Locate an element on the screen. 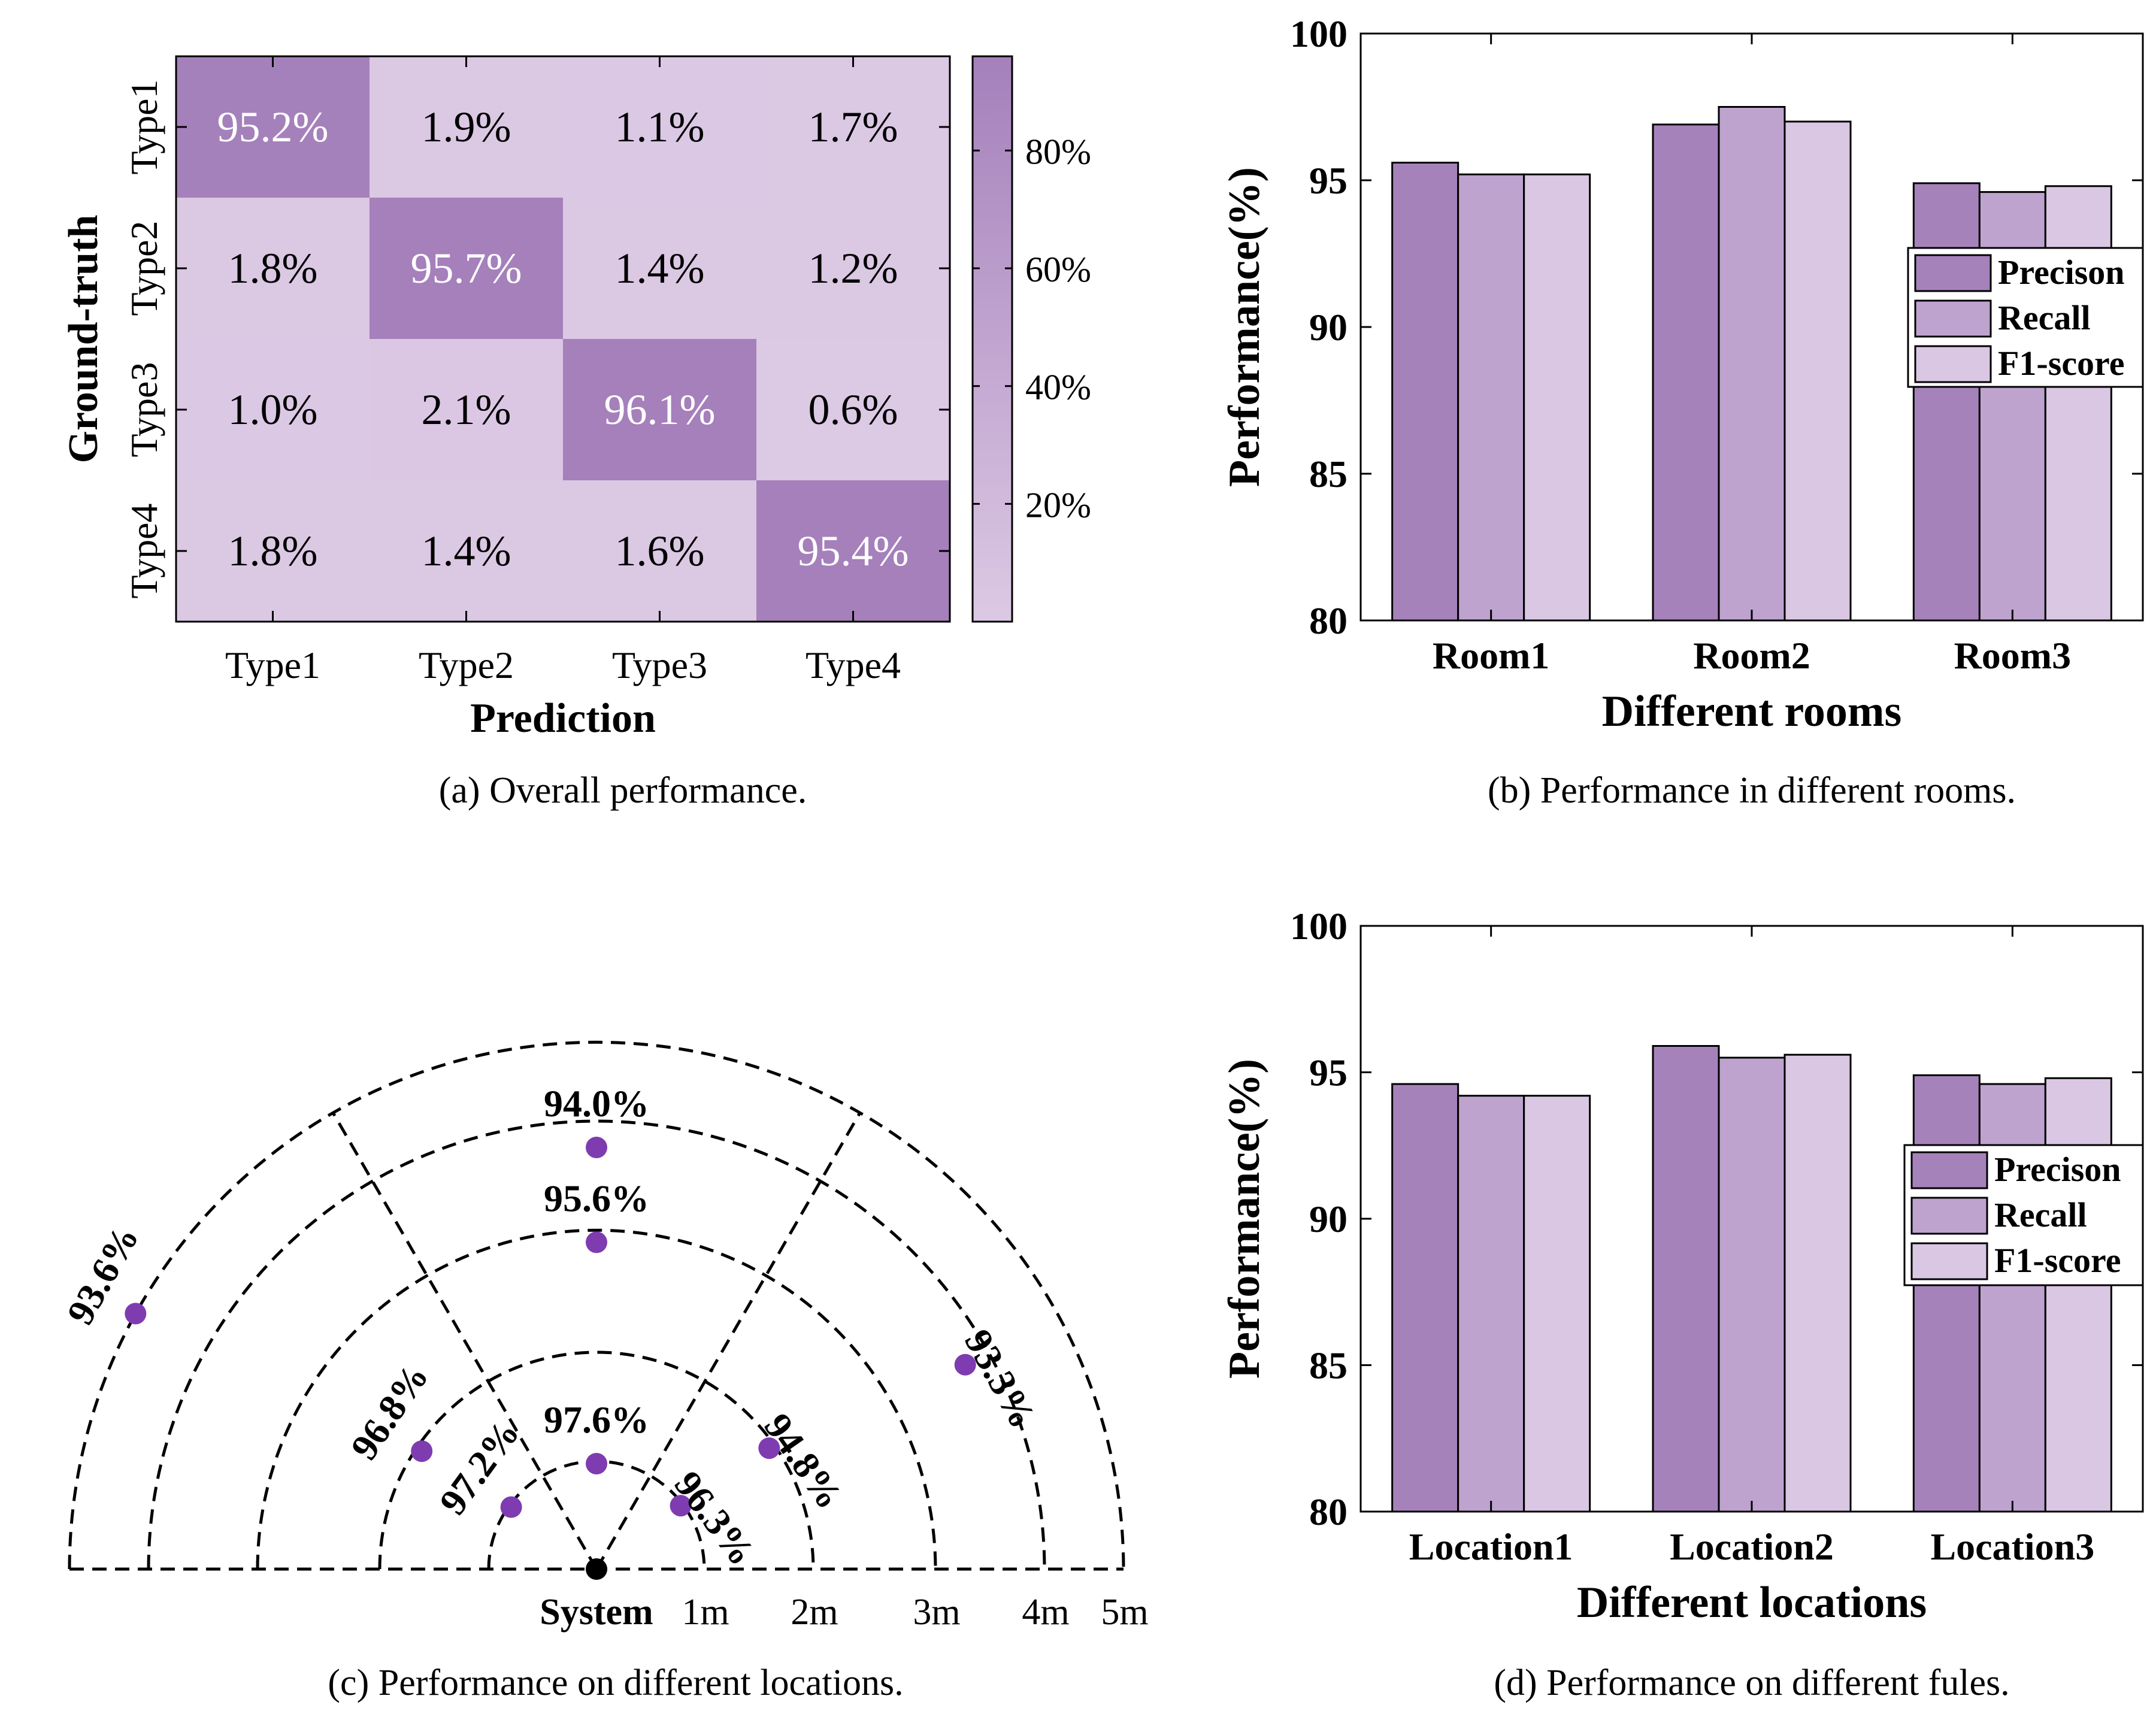 This screenshot has width=2156, height=1720. x-axis-label: Different locations is located at coordinates (1752, 1602).